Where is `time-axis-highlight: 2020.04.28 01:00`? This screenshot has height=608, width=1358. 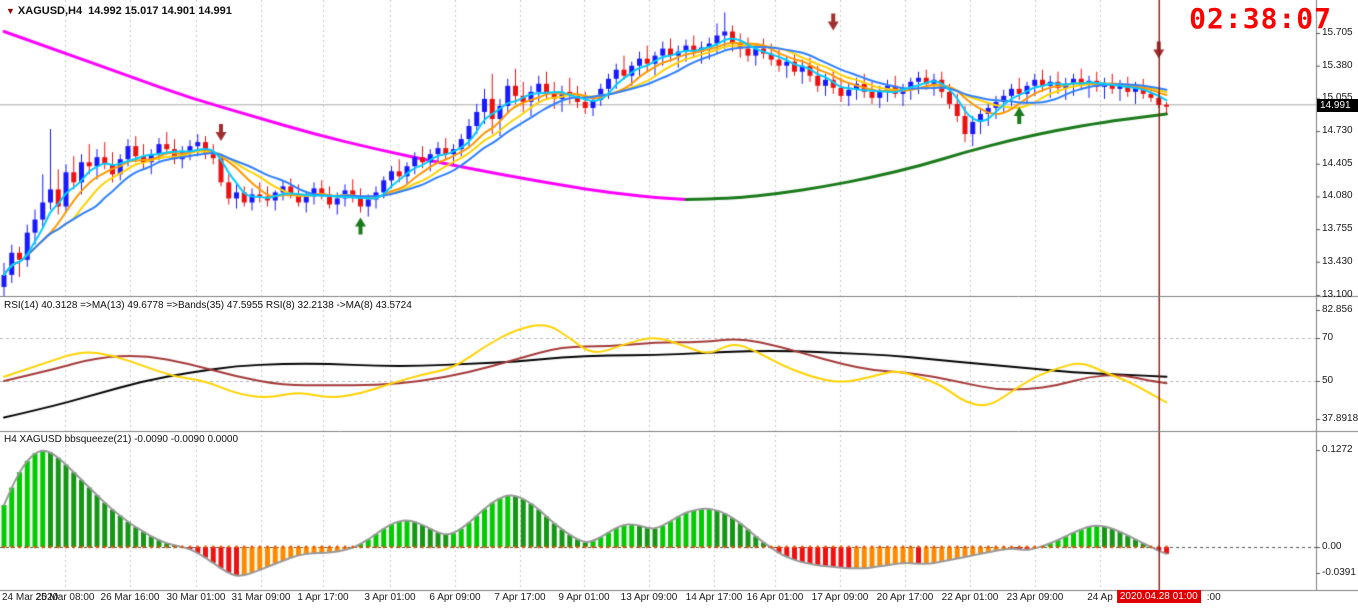
time-axis-highlight: 2020.04.28 01:00 is located at coordinates (1158, 596).